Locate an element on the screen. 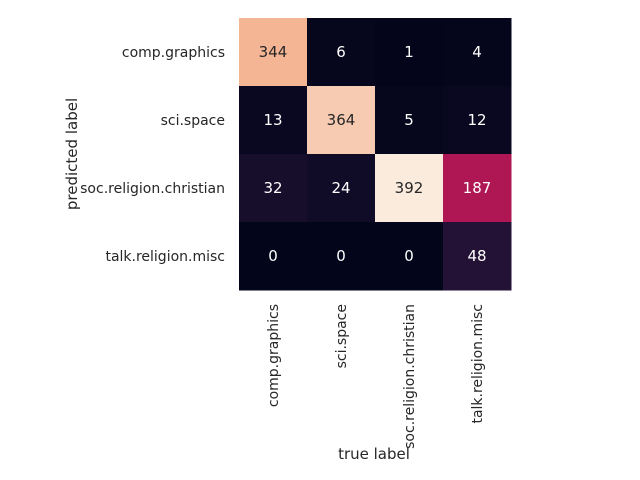 Image resolution: width=640 pixels, height=480 pixels. cell-value-label: 13 is located at coordinates (272, 120).